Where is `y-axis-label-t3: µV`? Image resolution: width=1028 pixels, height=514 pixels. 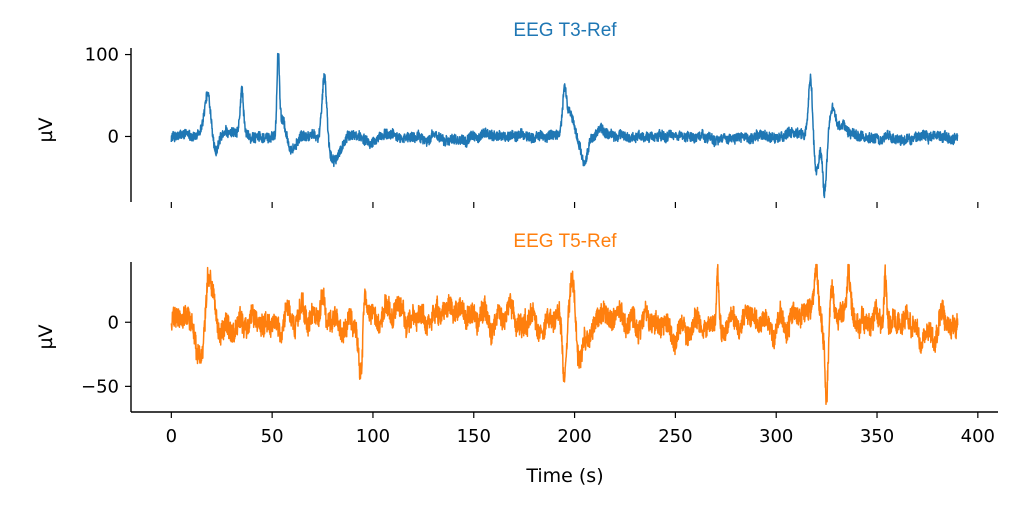
y-axis-label-t3: µV is located at coordinates (46, 129).